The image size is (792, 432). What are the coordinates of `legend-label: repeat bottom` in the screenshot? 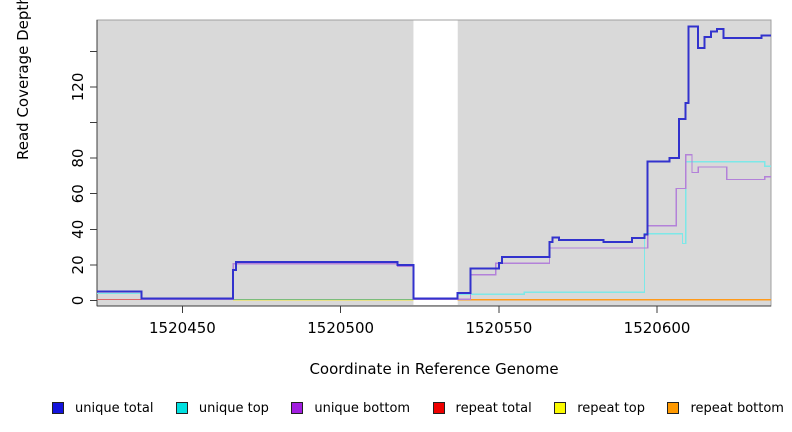 It's located at (737, 408).